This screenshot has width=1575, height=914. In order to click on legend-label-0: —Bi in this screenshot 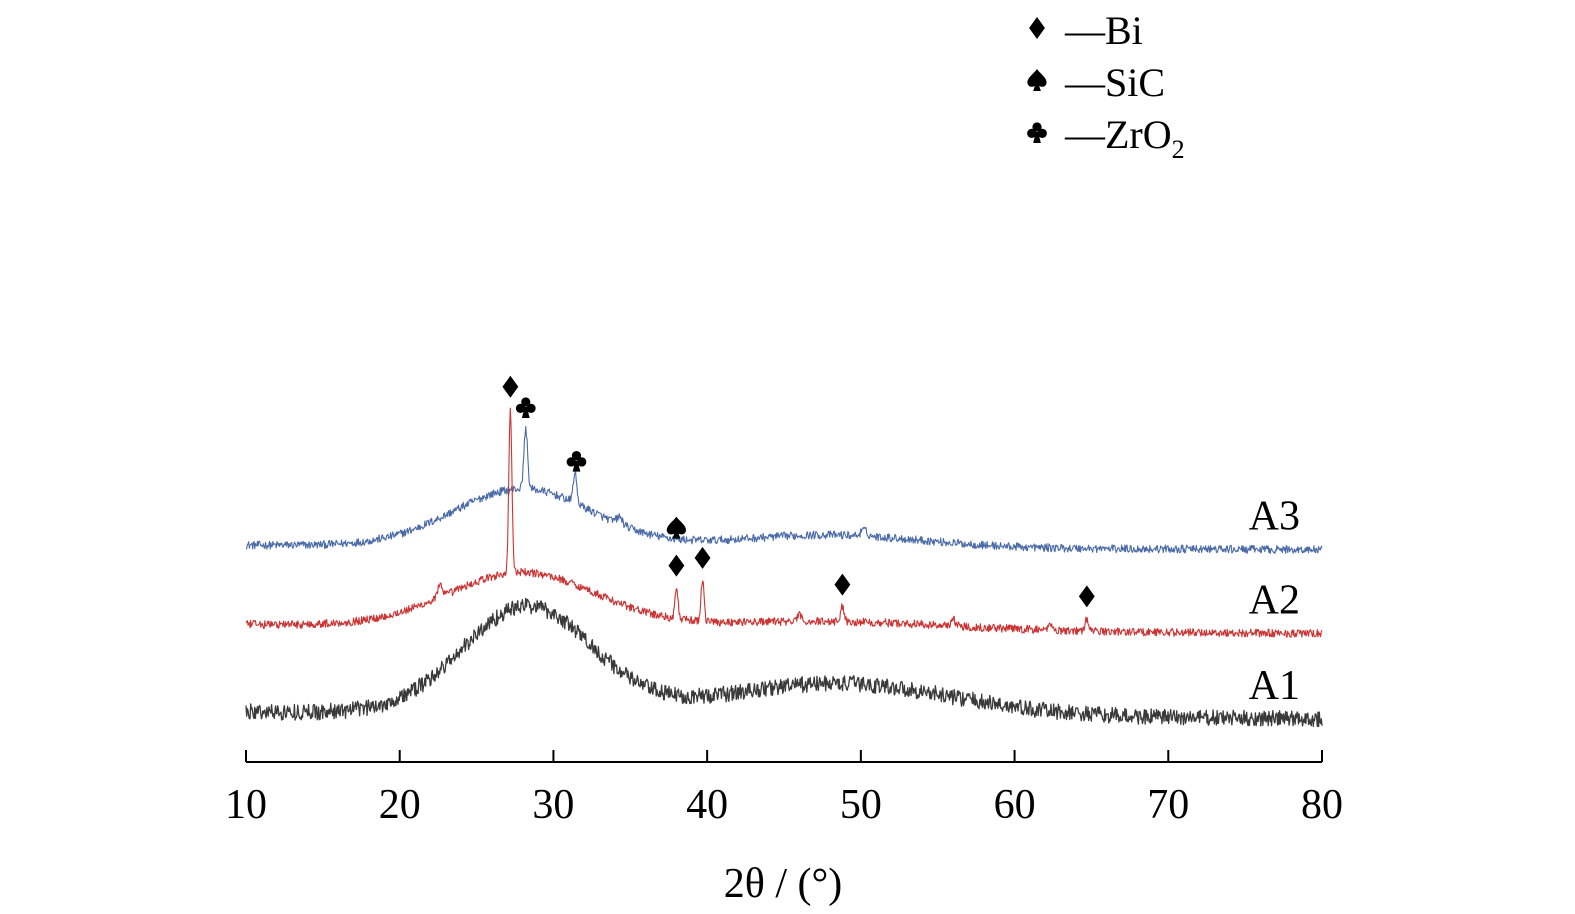, I will do `click(1103, 30)`.